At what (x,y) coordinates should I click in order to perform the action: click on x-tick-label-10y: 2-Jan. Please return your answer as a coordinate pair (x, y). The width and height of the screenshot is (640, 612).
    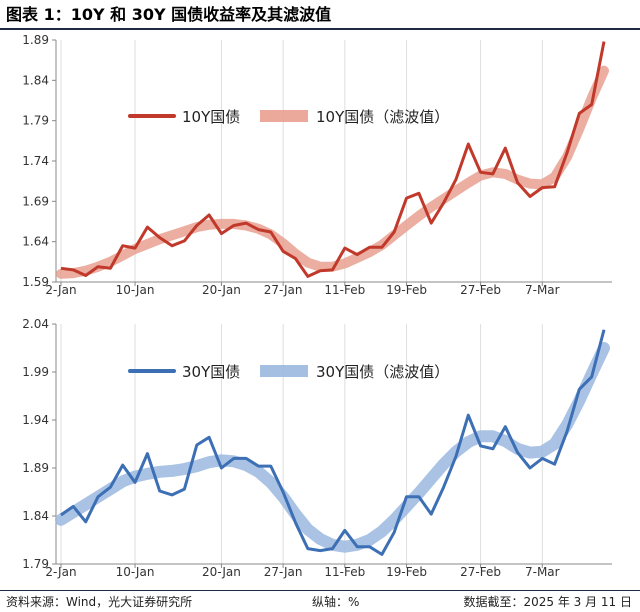
    Looking at the image, I should click on (60, 290).